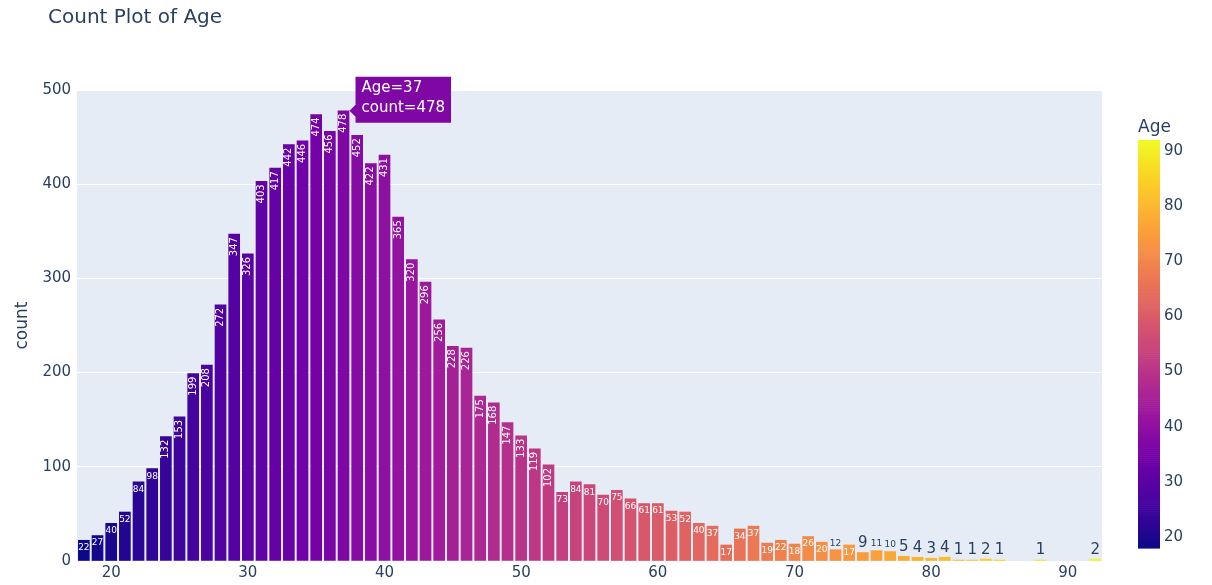  I want to click on data-label: 11, so click(876, 543).